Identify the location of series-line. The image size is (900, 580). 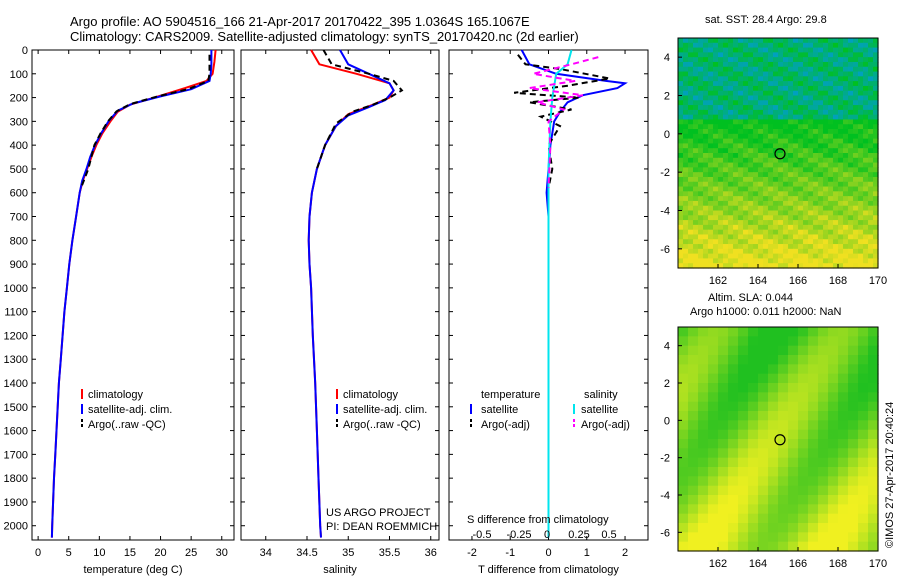
(351, 293).